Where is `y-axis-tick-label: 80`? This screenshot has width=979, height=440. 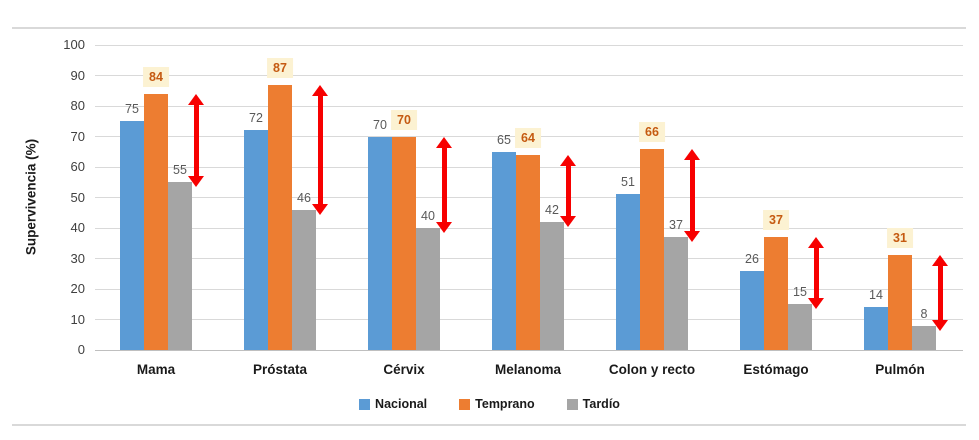
y-axis-tick-label: 80 is located at coordinates (77, 105).